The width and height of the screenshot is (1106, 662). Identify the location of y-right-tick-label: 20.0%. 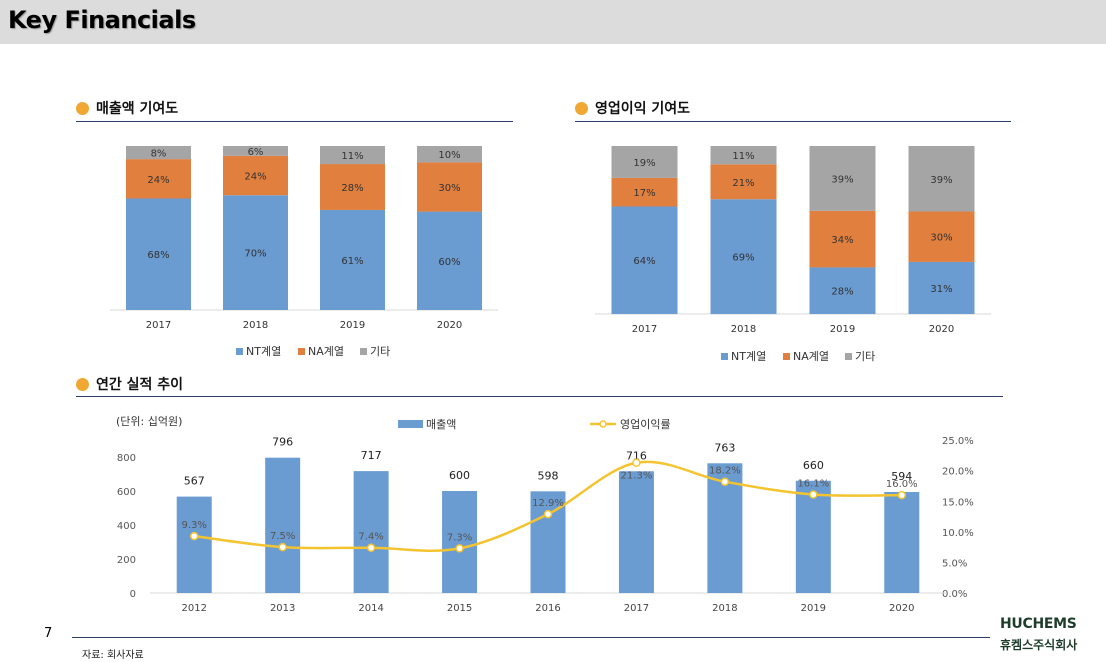
(958, 472).